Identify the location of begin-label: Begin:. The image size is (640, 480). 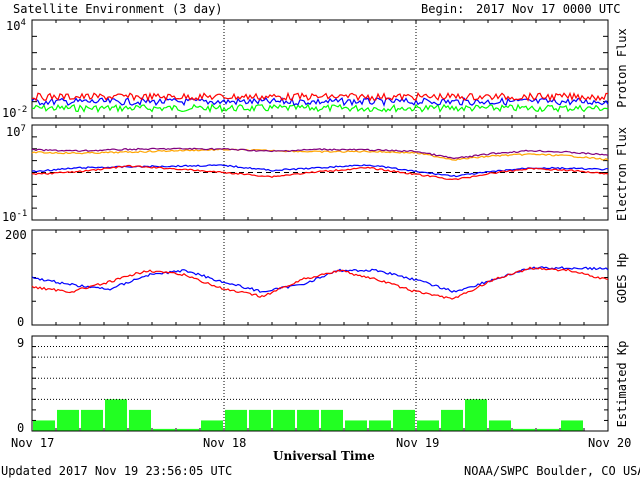
(443, 9).